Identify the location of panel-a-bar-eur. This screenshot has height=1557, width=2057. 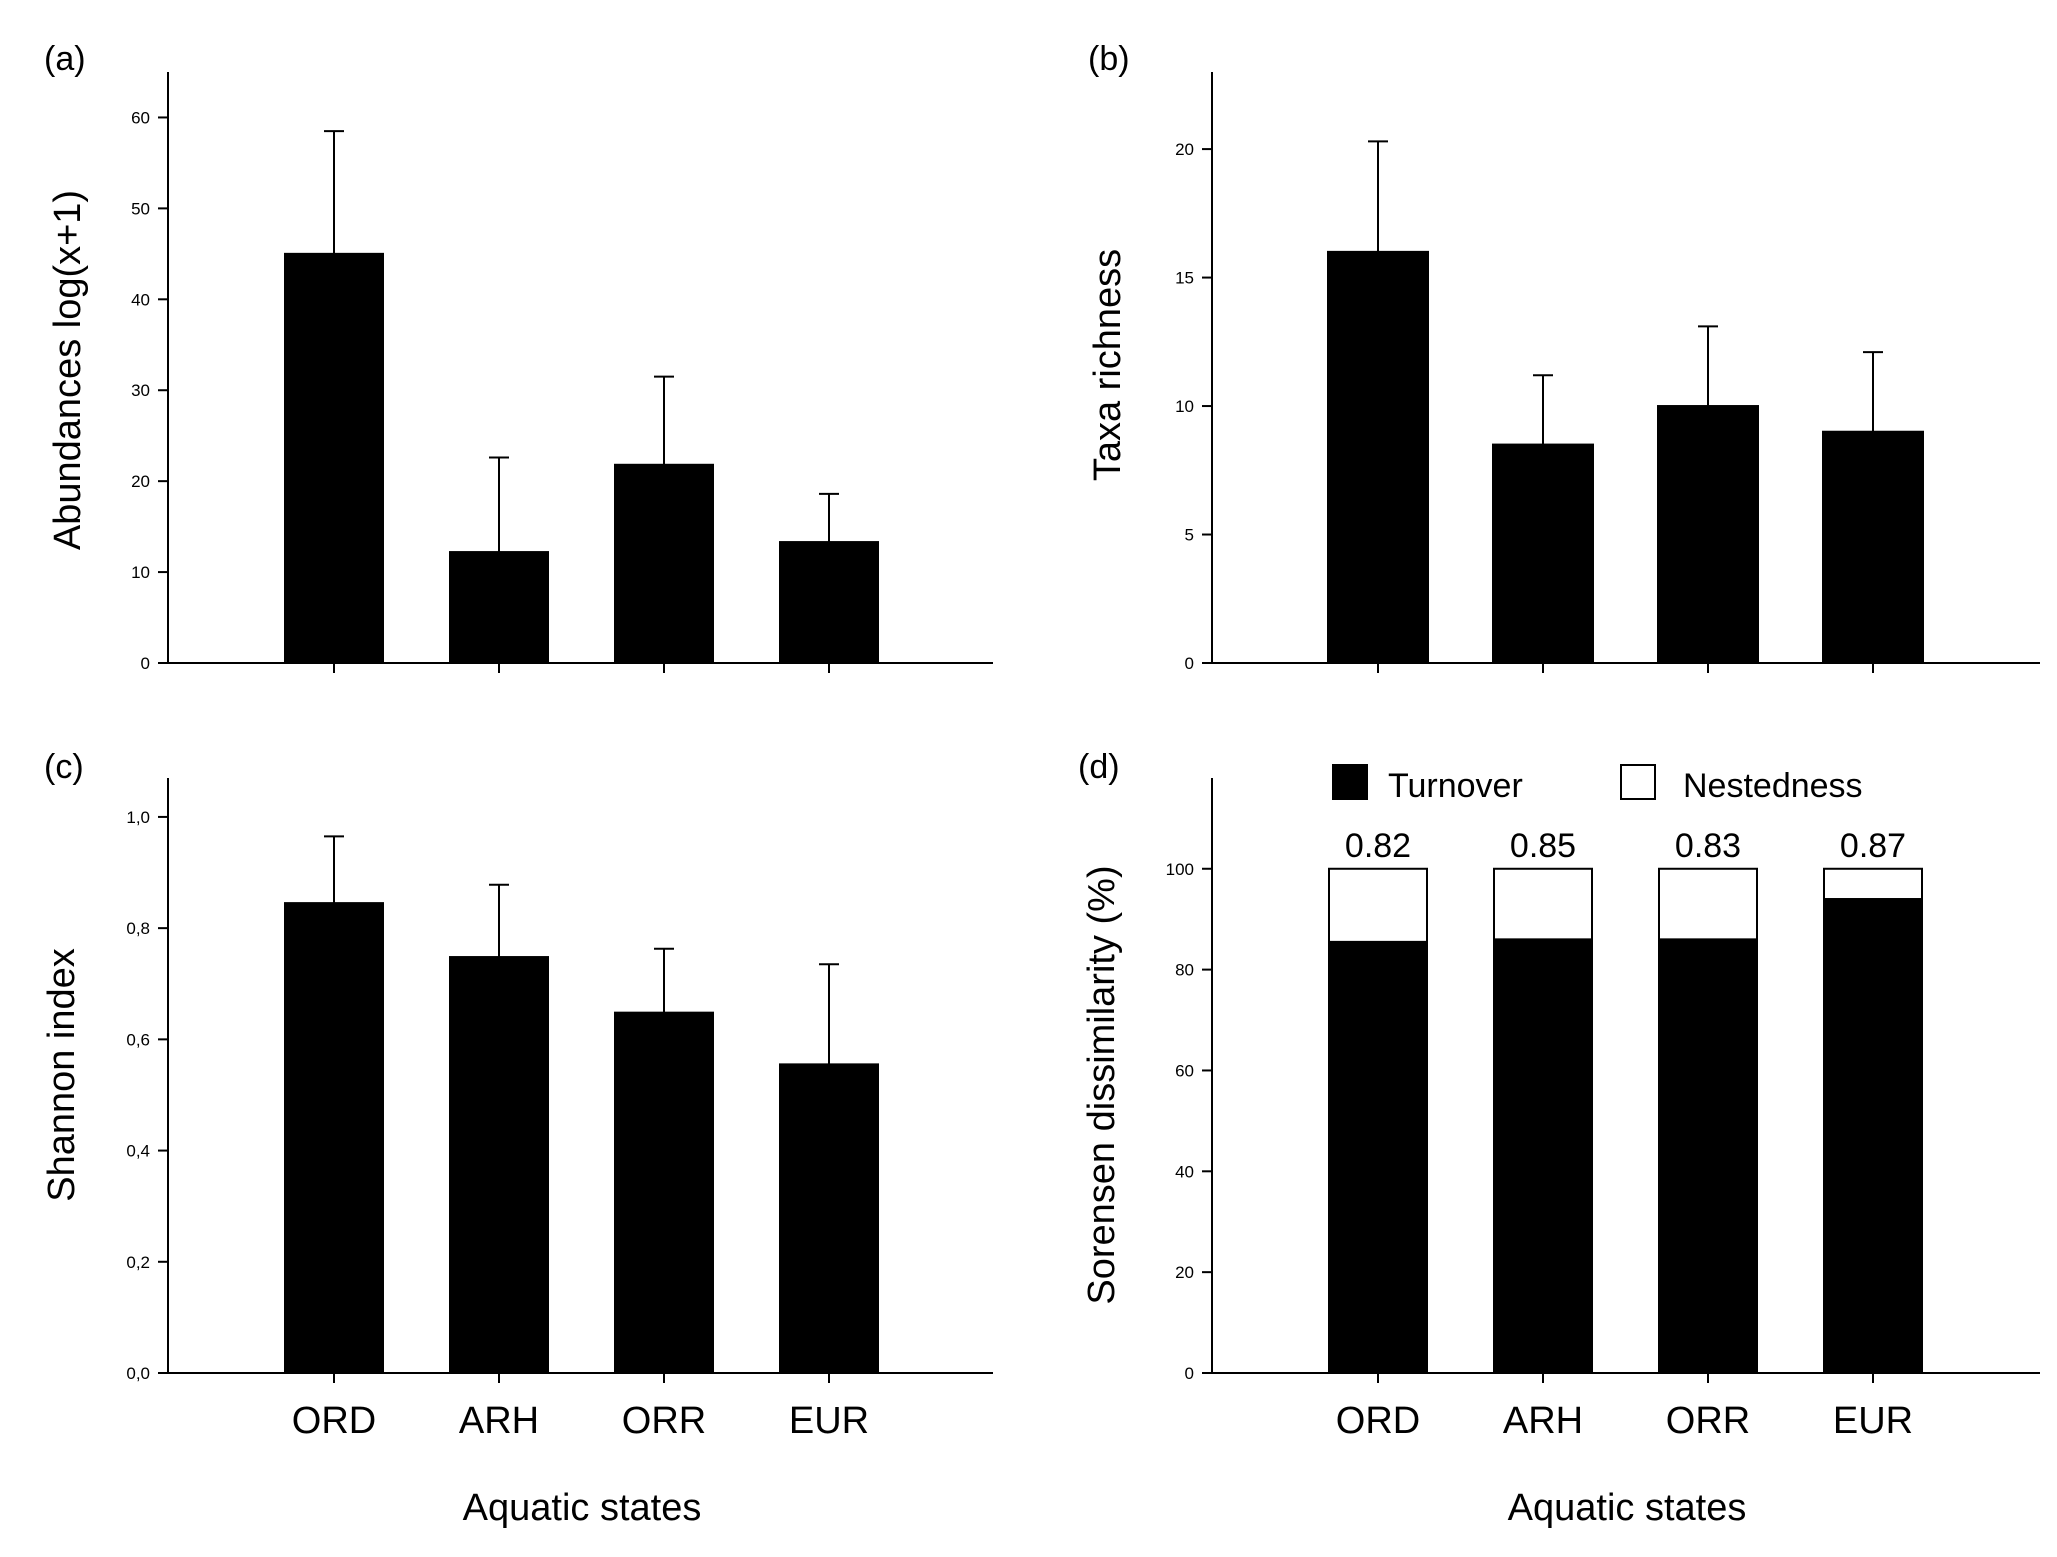
(829, 603).